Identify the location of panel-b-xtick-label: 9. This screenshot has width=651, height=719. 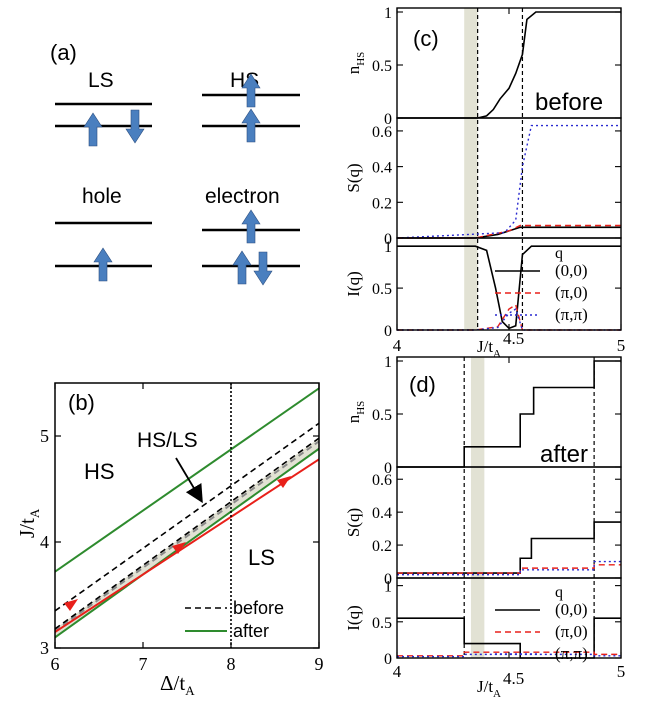
(319, 664).